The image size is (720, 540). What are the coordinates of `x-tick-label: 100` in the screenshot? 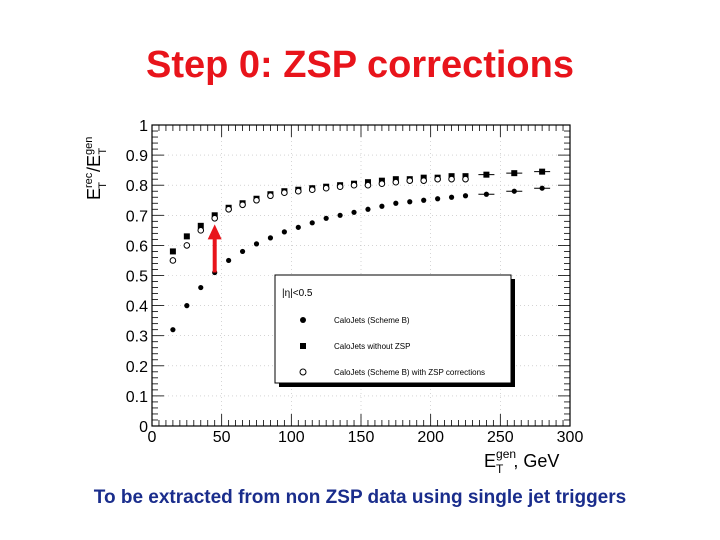 It's located at (291, 437).